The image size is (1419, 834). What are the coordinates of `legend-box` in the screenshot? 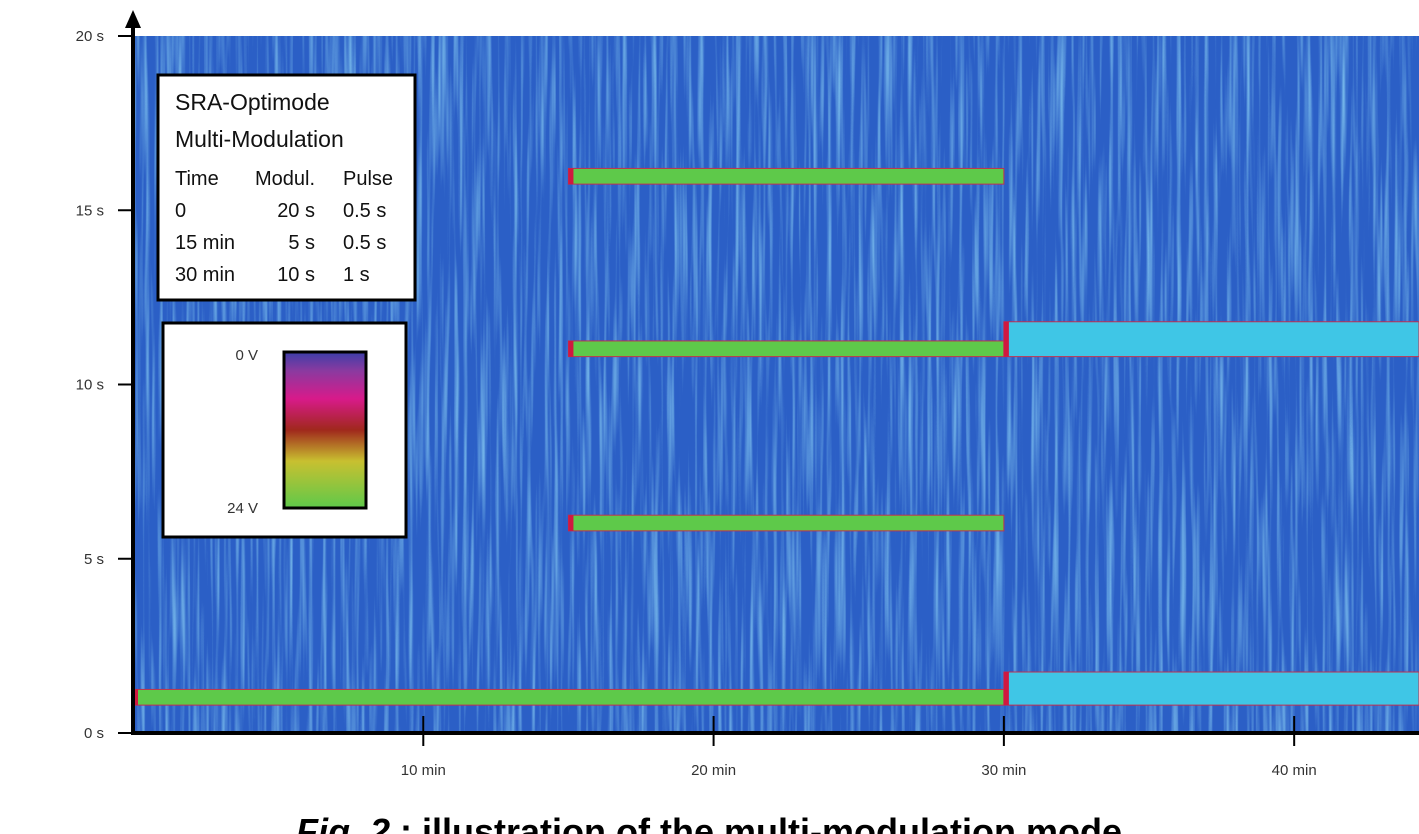 It's located at (286, 187).